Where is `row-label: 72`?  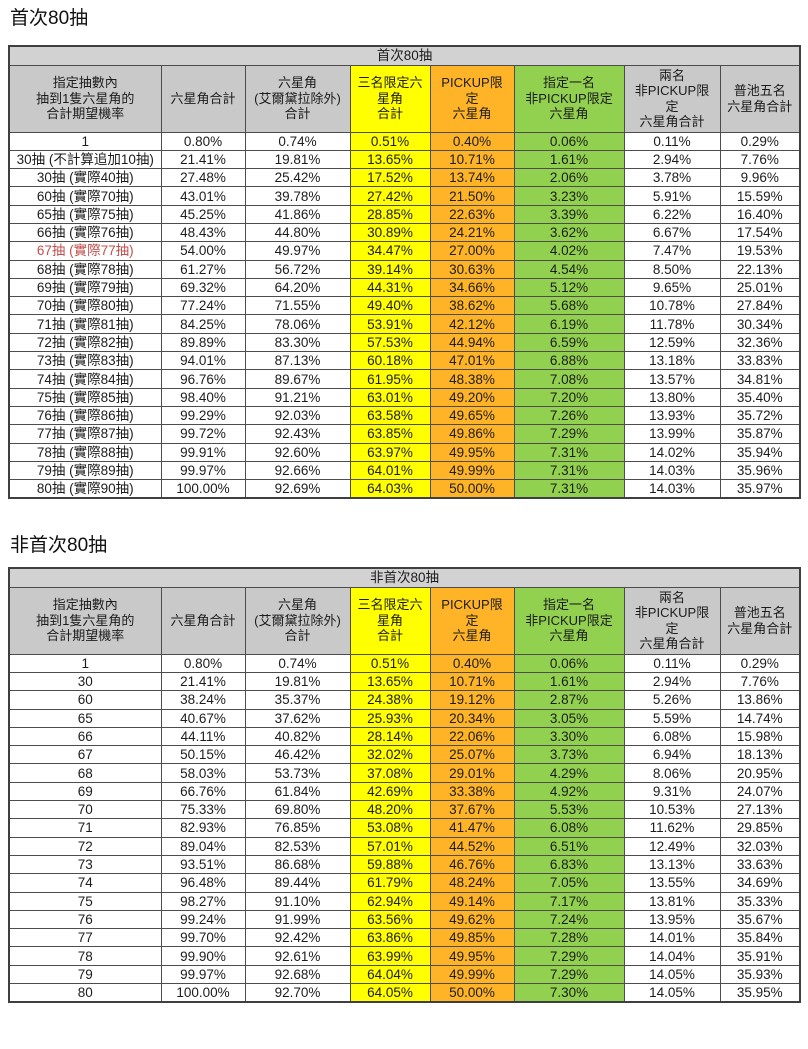 row-label: 72 is located at coordinates (85, 846).